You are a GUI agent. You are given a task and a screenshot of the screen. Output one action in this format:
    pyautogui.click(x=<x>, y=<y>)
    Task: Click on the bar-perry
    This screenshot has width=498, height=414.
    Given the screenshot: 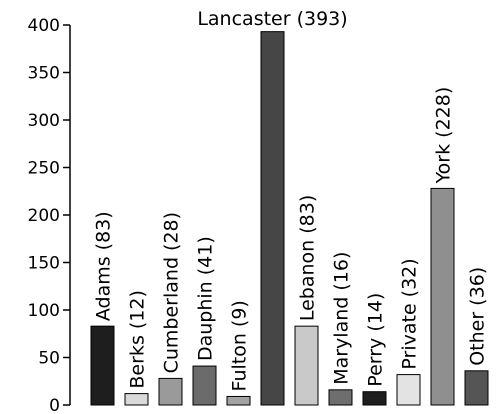 What is the action you would take?
    pyautogui.click(x=374, y=398)
    